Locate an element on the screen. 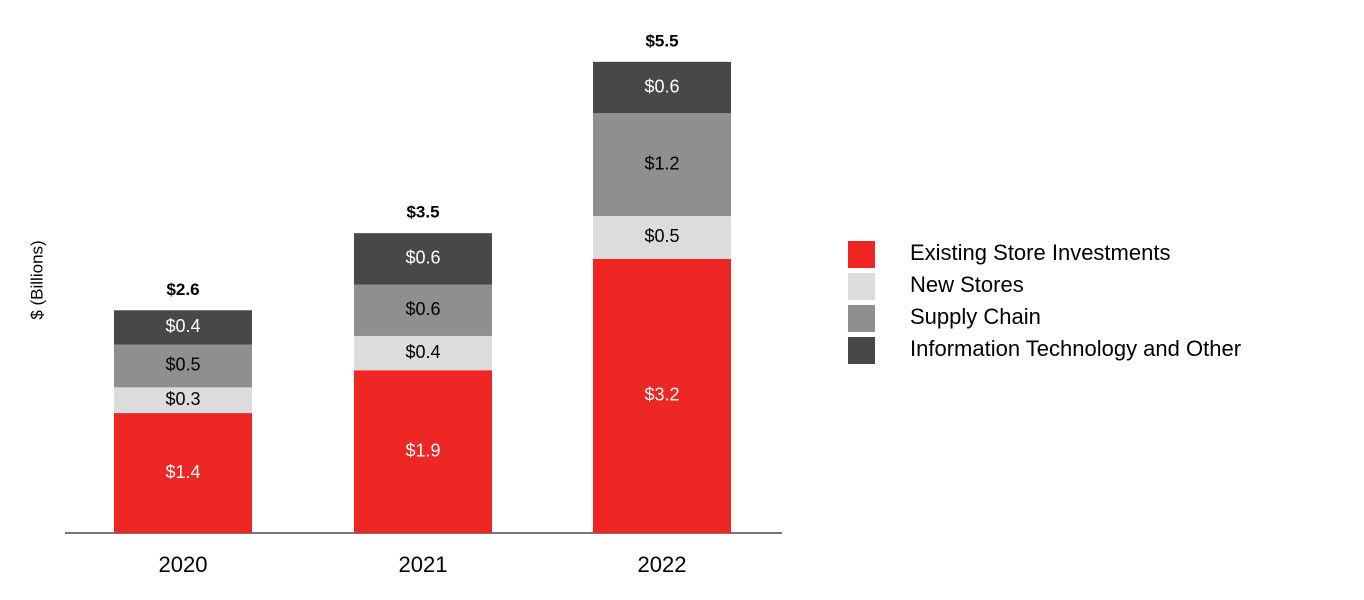 This screenshot has height=600, width=1364. y-axis-label: $ (Billions) is located at coordinates (36, 279).